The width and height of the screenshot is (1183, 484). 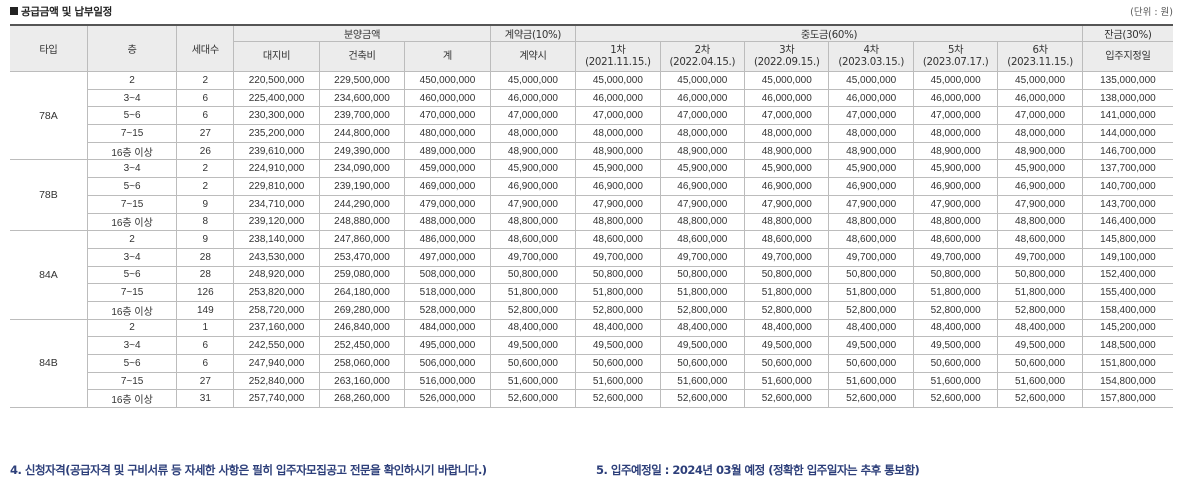 I want to click on total-cell: 450,000,000, so click(x=447, y=80).